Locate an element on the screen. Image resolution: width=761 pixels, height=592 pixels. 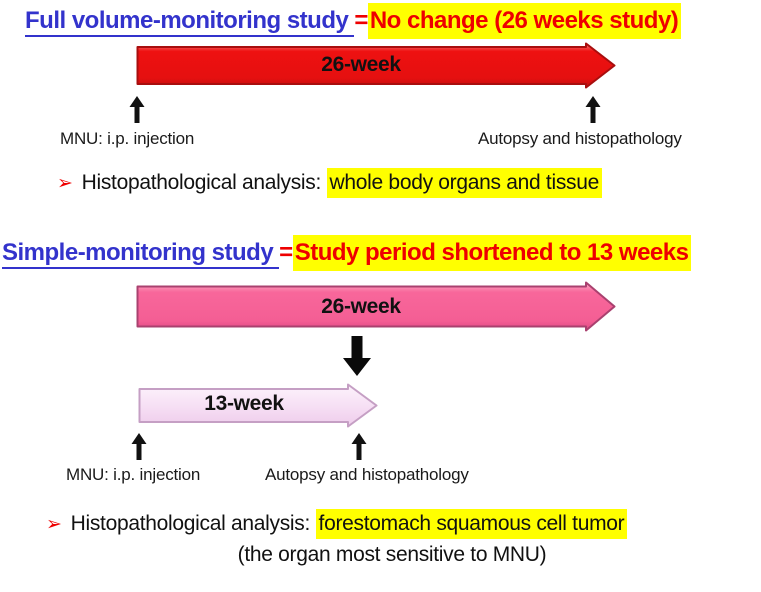
section2-title-study-name: Simple-monitoring study is located at coordinates (141, 254).